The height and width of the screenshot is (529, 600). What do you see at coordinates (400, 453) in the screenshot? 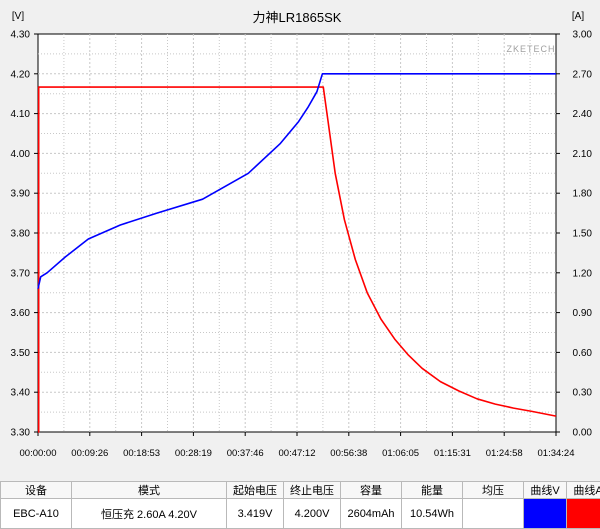
I see `x-tick-label: 01:06:05` at bounding box center [400, 453].